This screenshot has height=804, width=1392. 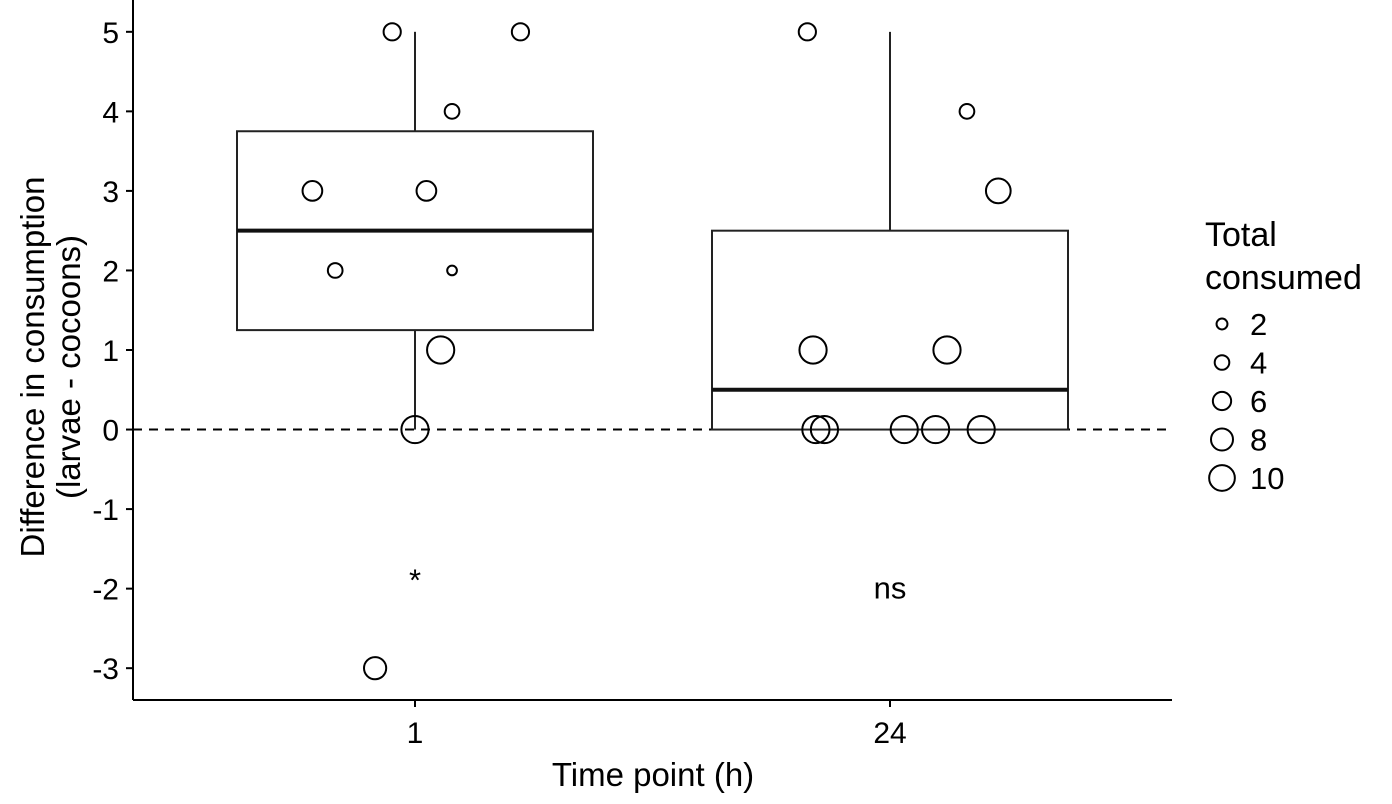 I want to click on y-axis-title-line-2: (larvae - cocoons), so click(x=68, y=367).